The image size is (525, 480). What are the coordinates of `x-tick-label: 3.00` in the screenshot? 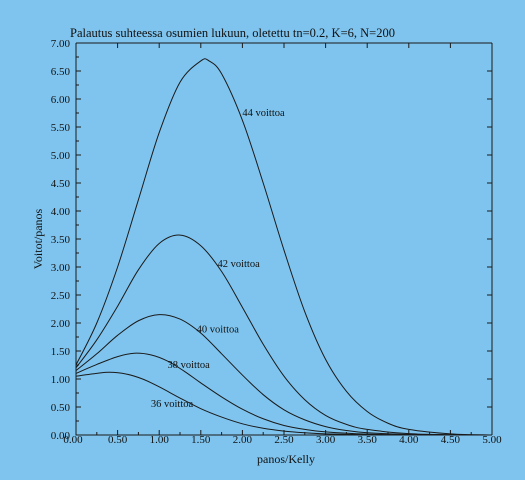 It's located at (326, 440).